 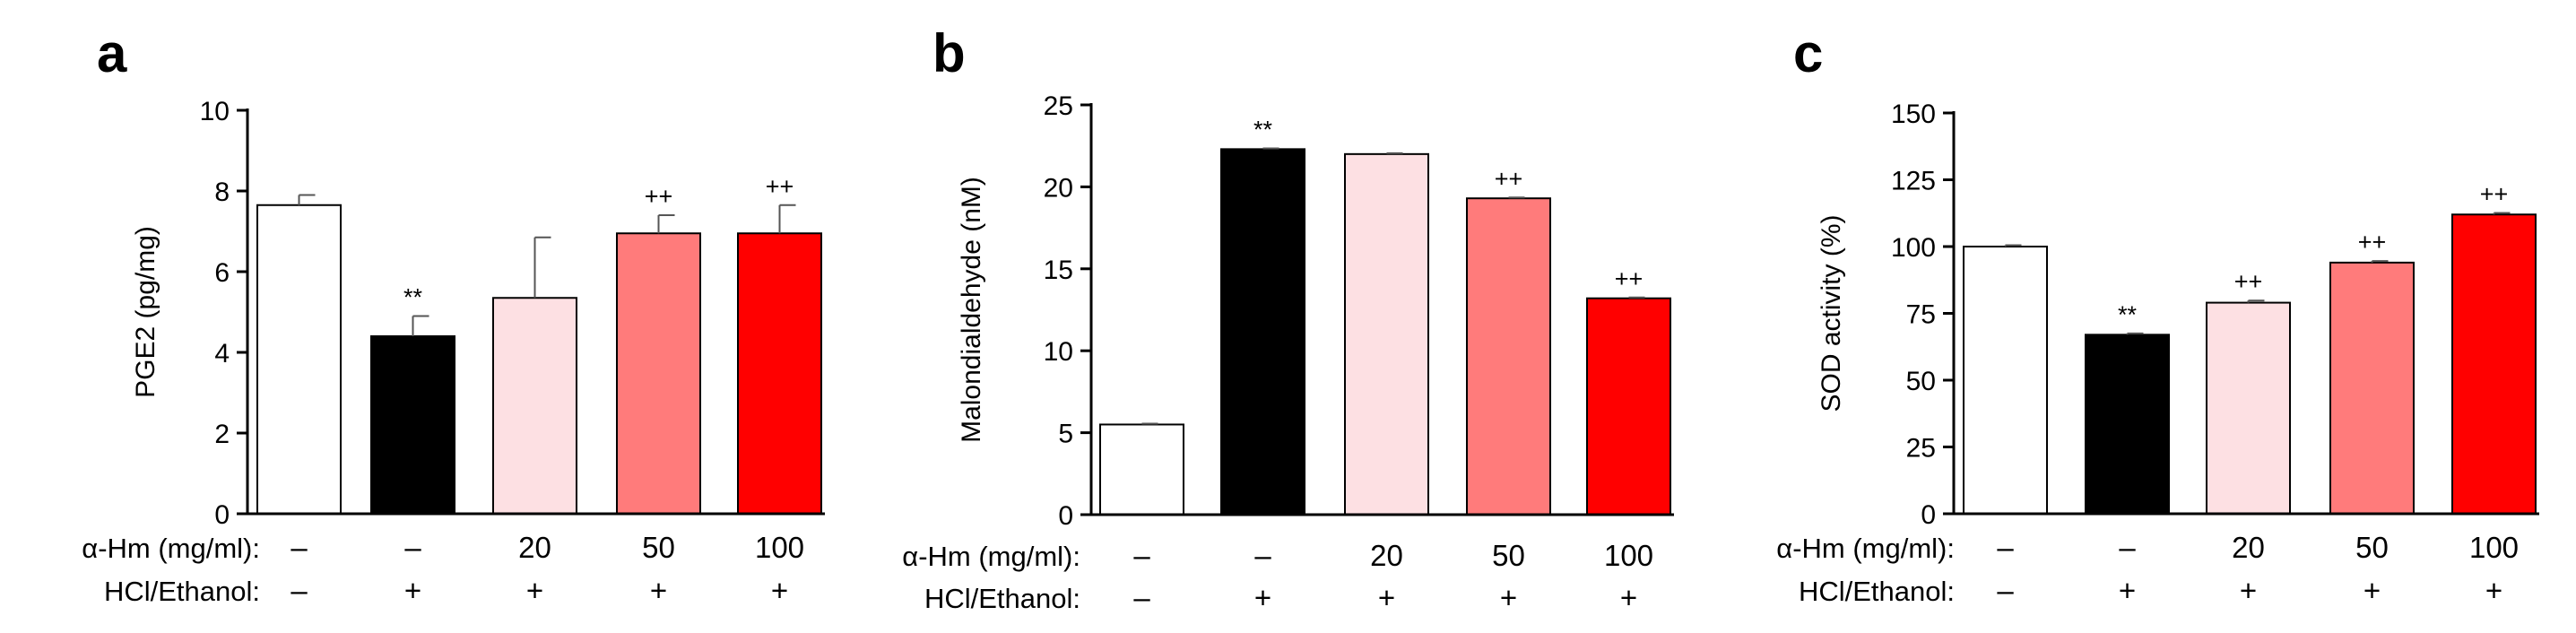 What do you see at coordinates (1831, 313) in the screenshot?
I see `y-axis-label: SOD activity (%)` at bounding box center [1831, 313].